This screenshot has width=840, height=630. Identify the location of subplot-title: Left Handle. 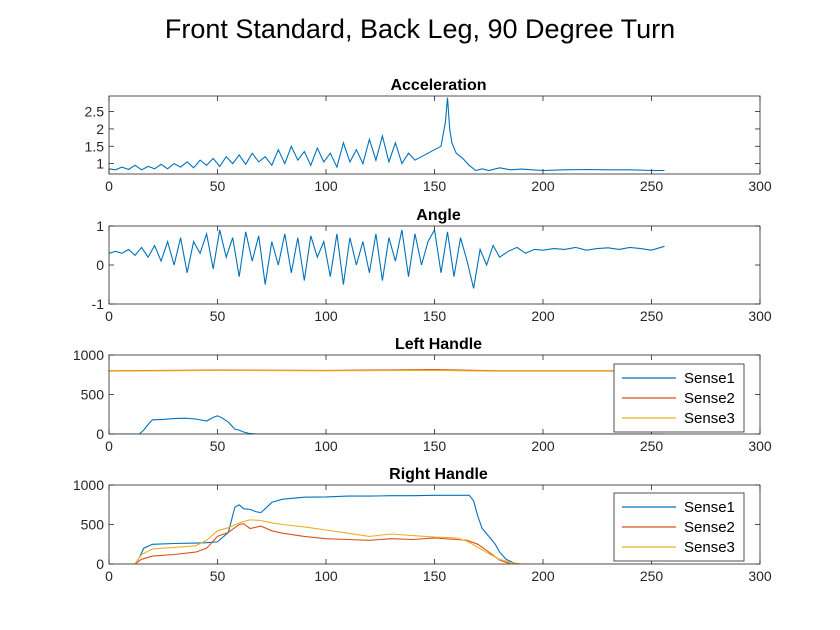
(438, 344).